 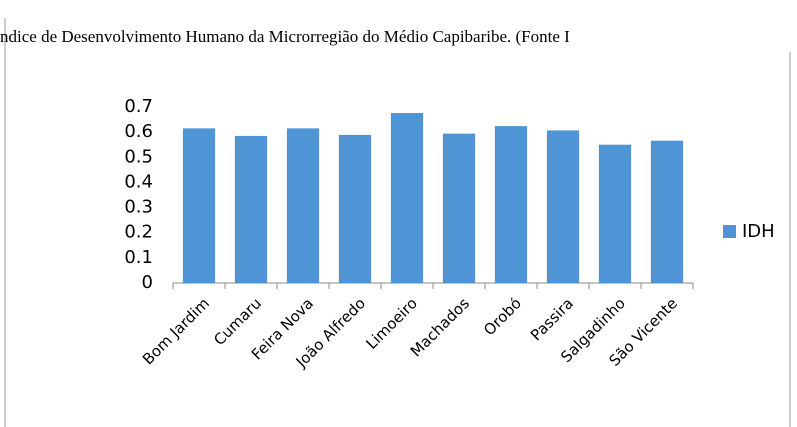 What do you see at coordinates (138, 181) in the screenshot?
I see `y-tick-label: 0.4` at bounding box center [138, 181].